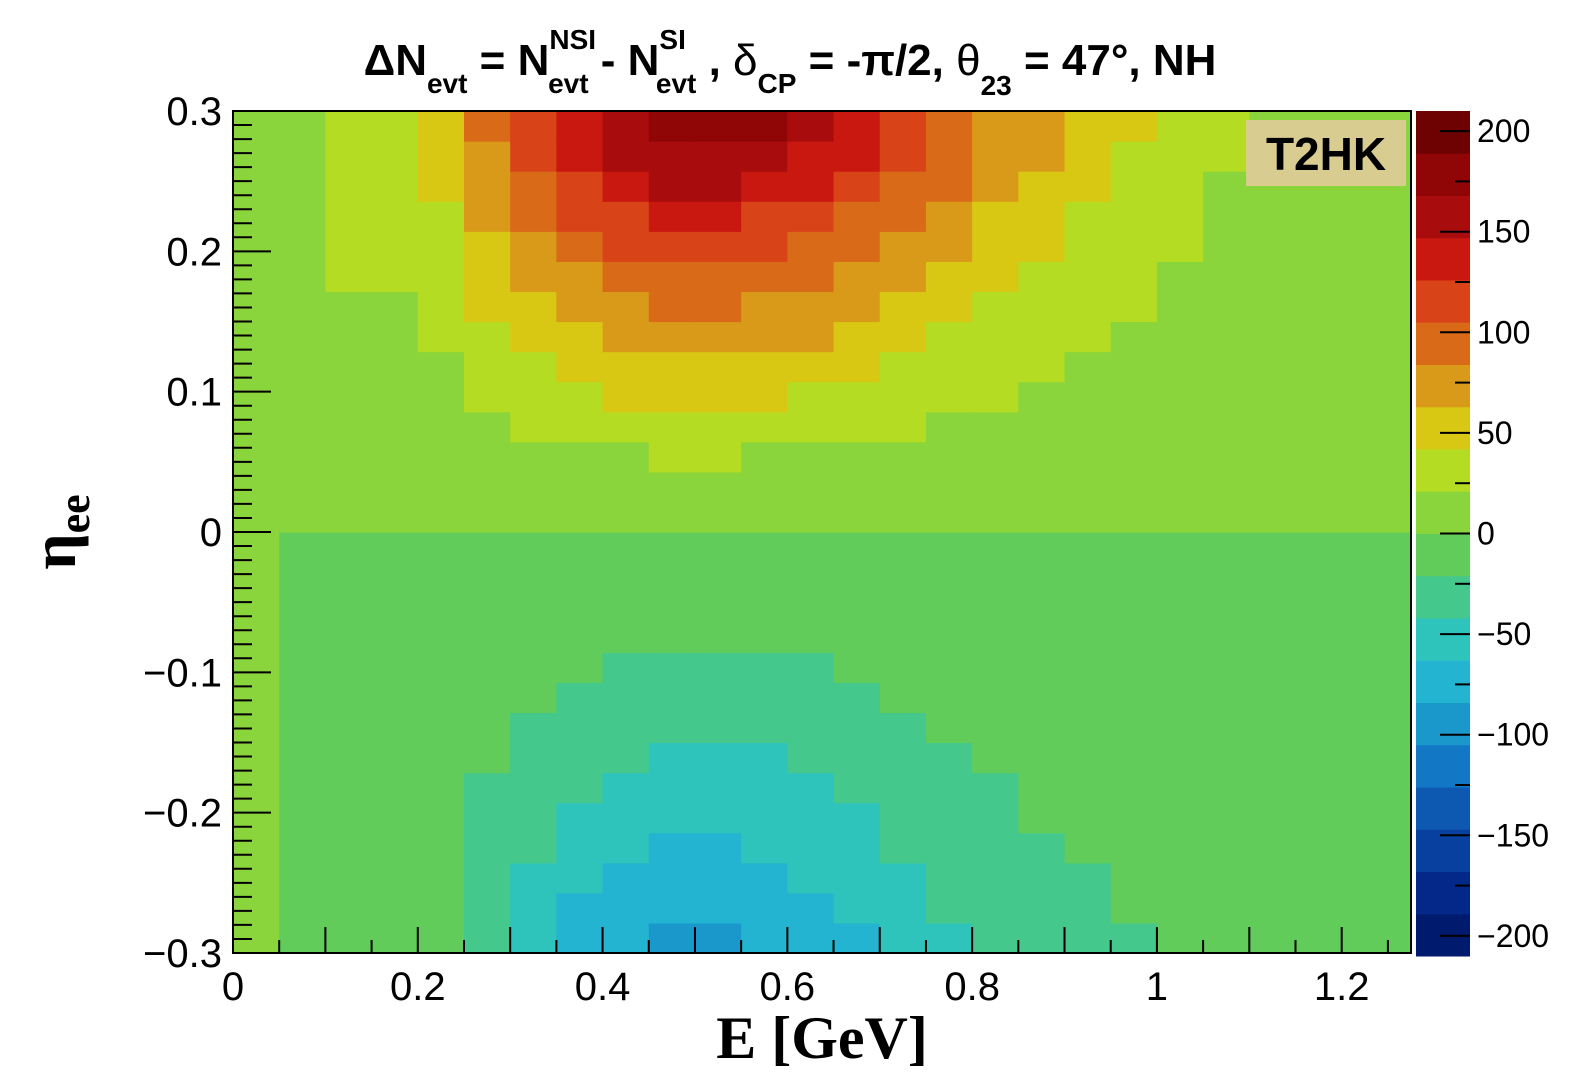  Describe the element at coordinates (1503, 232) in the screenshot. I see `color-tick-label: 150` at that location.